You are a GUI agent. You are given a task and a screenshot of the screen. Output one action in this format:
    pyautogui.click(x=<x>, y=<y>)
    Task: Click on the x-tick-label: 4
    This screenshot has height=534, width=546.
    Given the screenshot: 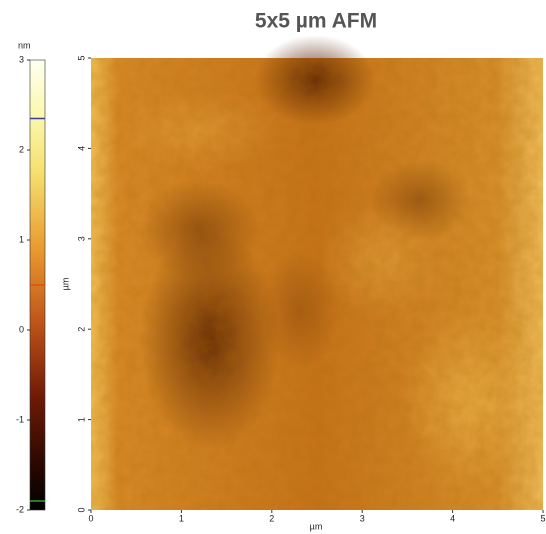 What is the action you would take?
    pyautogui.click(x=452, y=518)
    